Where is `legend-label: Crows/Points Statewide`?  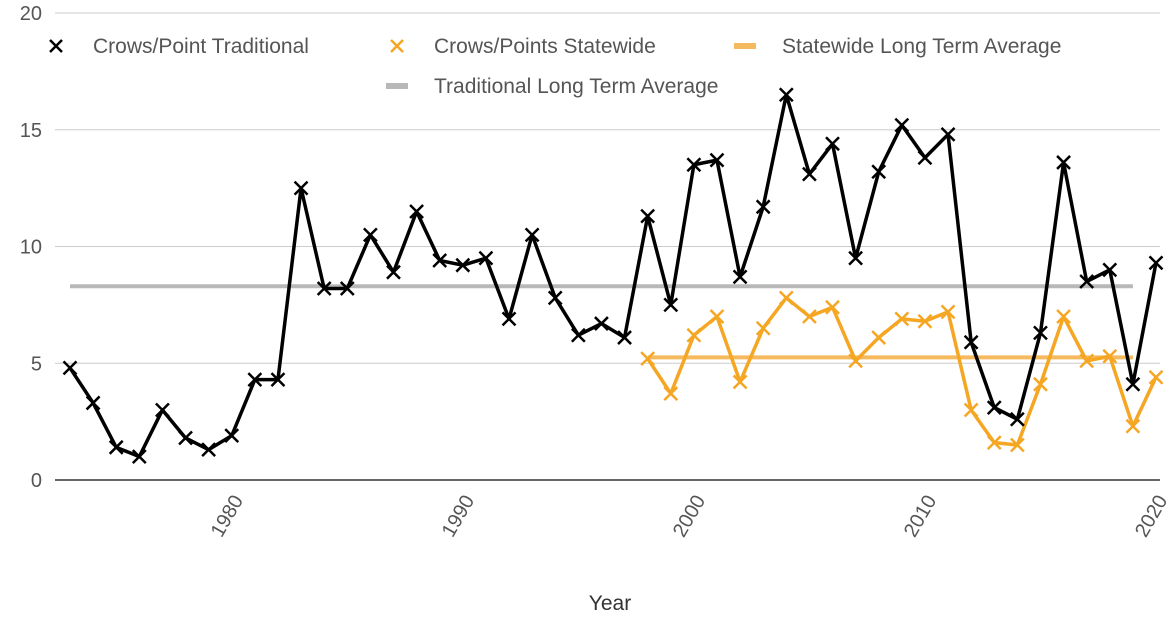
legend-label: Crows/Points Statewide is located at coordinates (545, 46).